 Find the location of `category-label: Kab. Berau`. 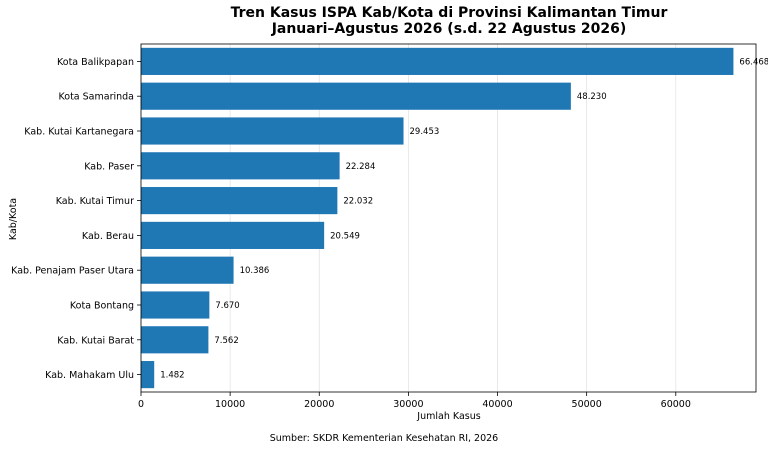

category-label: Kab. Berau is located at coordinates (108, 236).